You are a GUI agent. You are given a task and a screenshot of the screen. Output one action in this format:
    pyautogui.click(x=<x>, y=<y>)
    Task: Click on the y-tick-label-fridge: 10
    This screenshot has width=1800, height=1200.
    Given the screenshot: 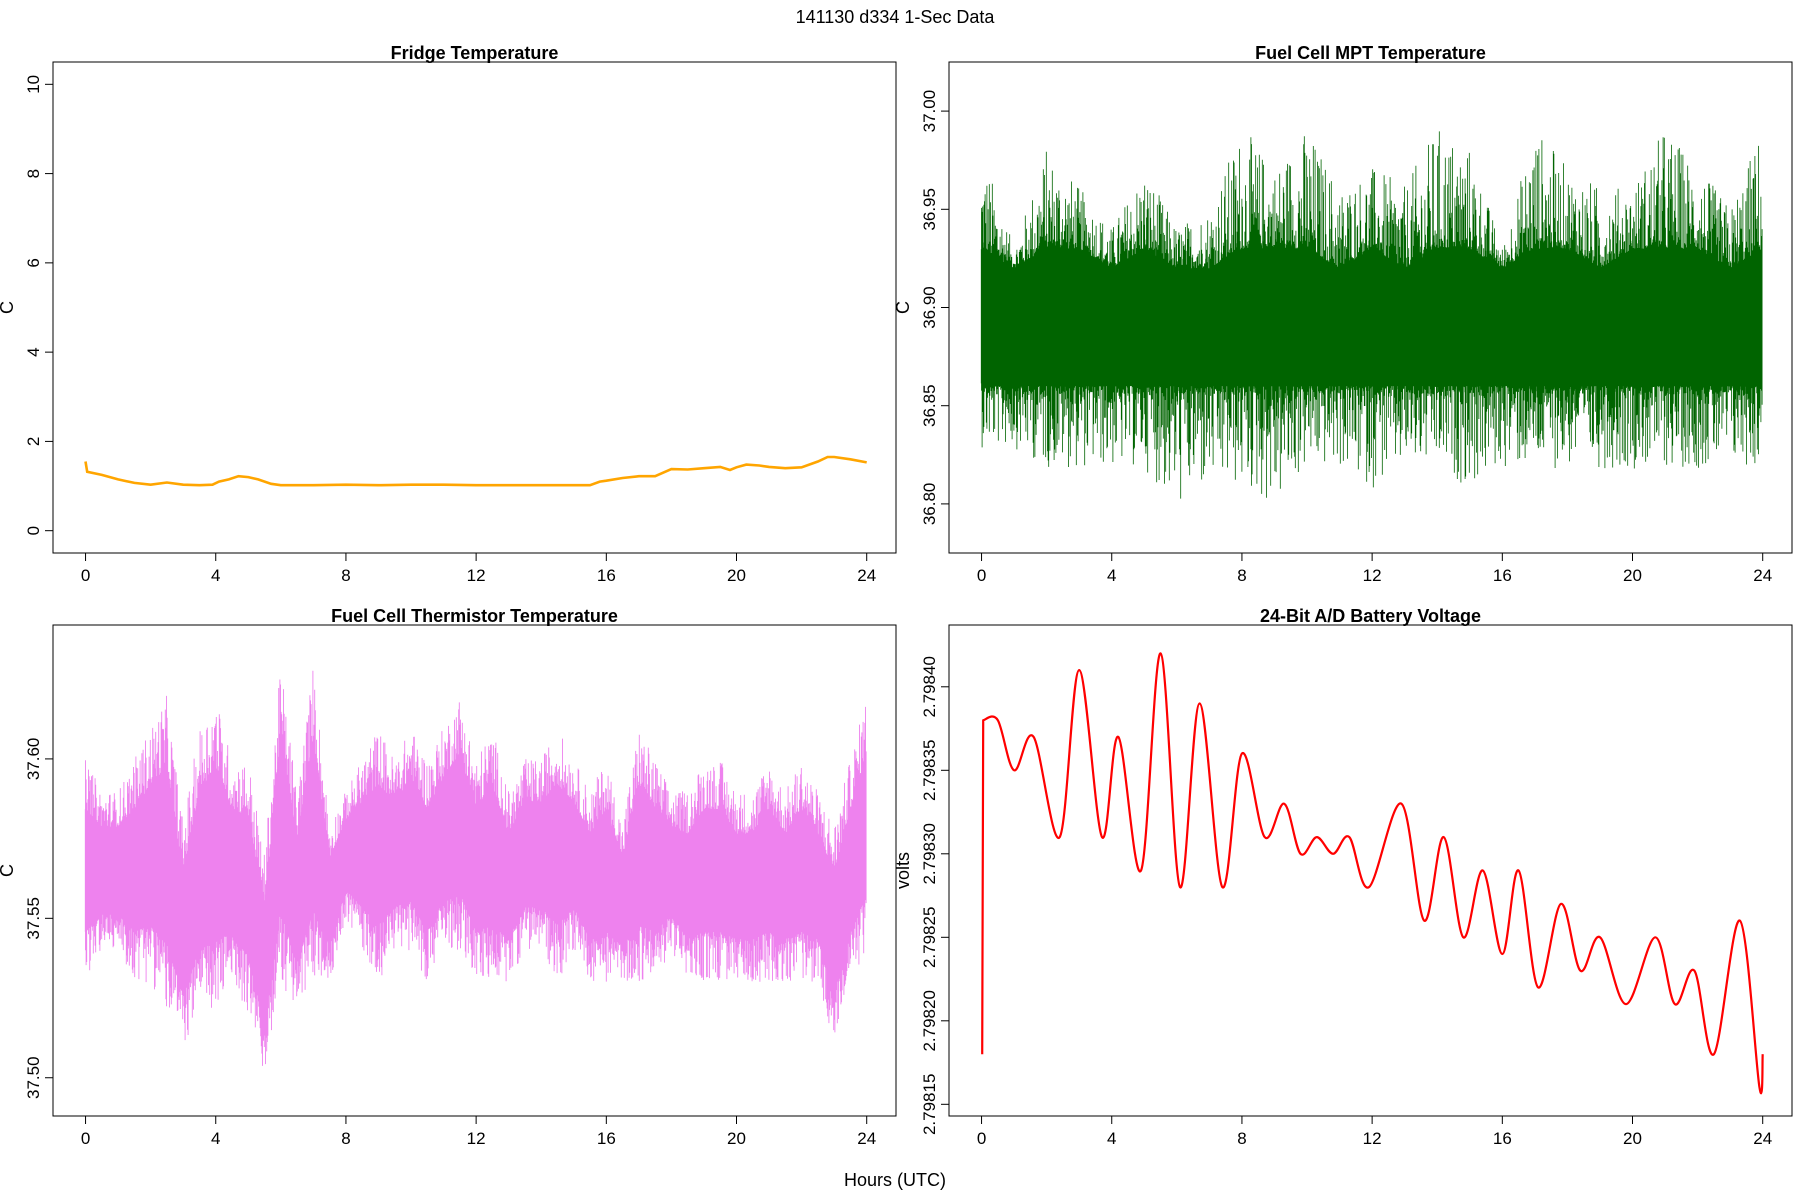 What is the action you would take?
    pyautogui.click(x=33, y=84)
    